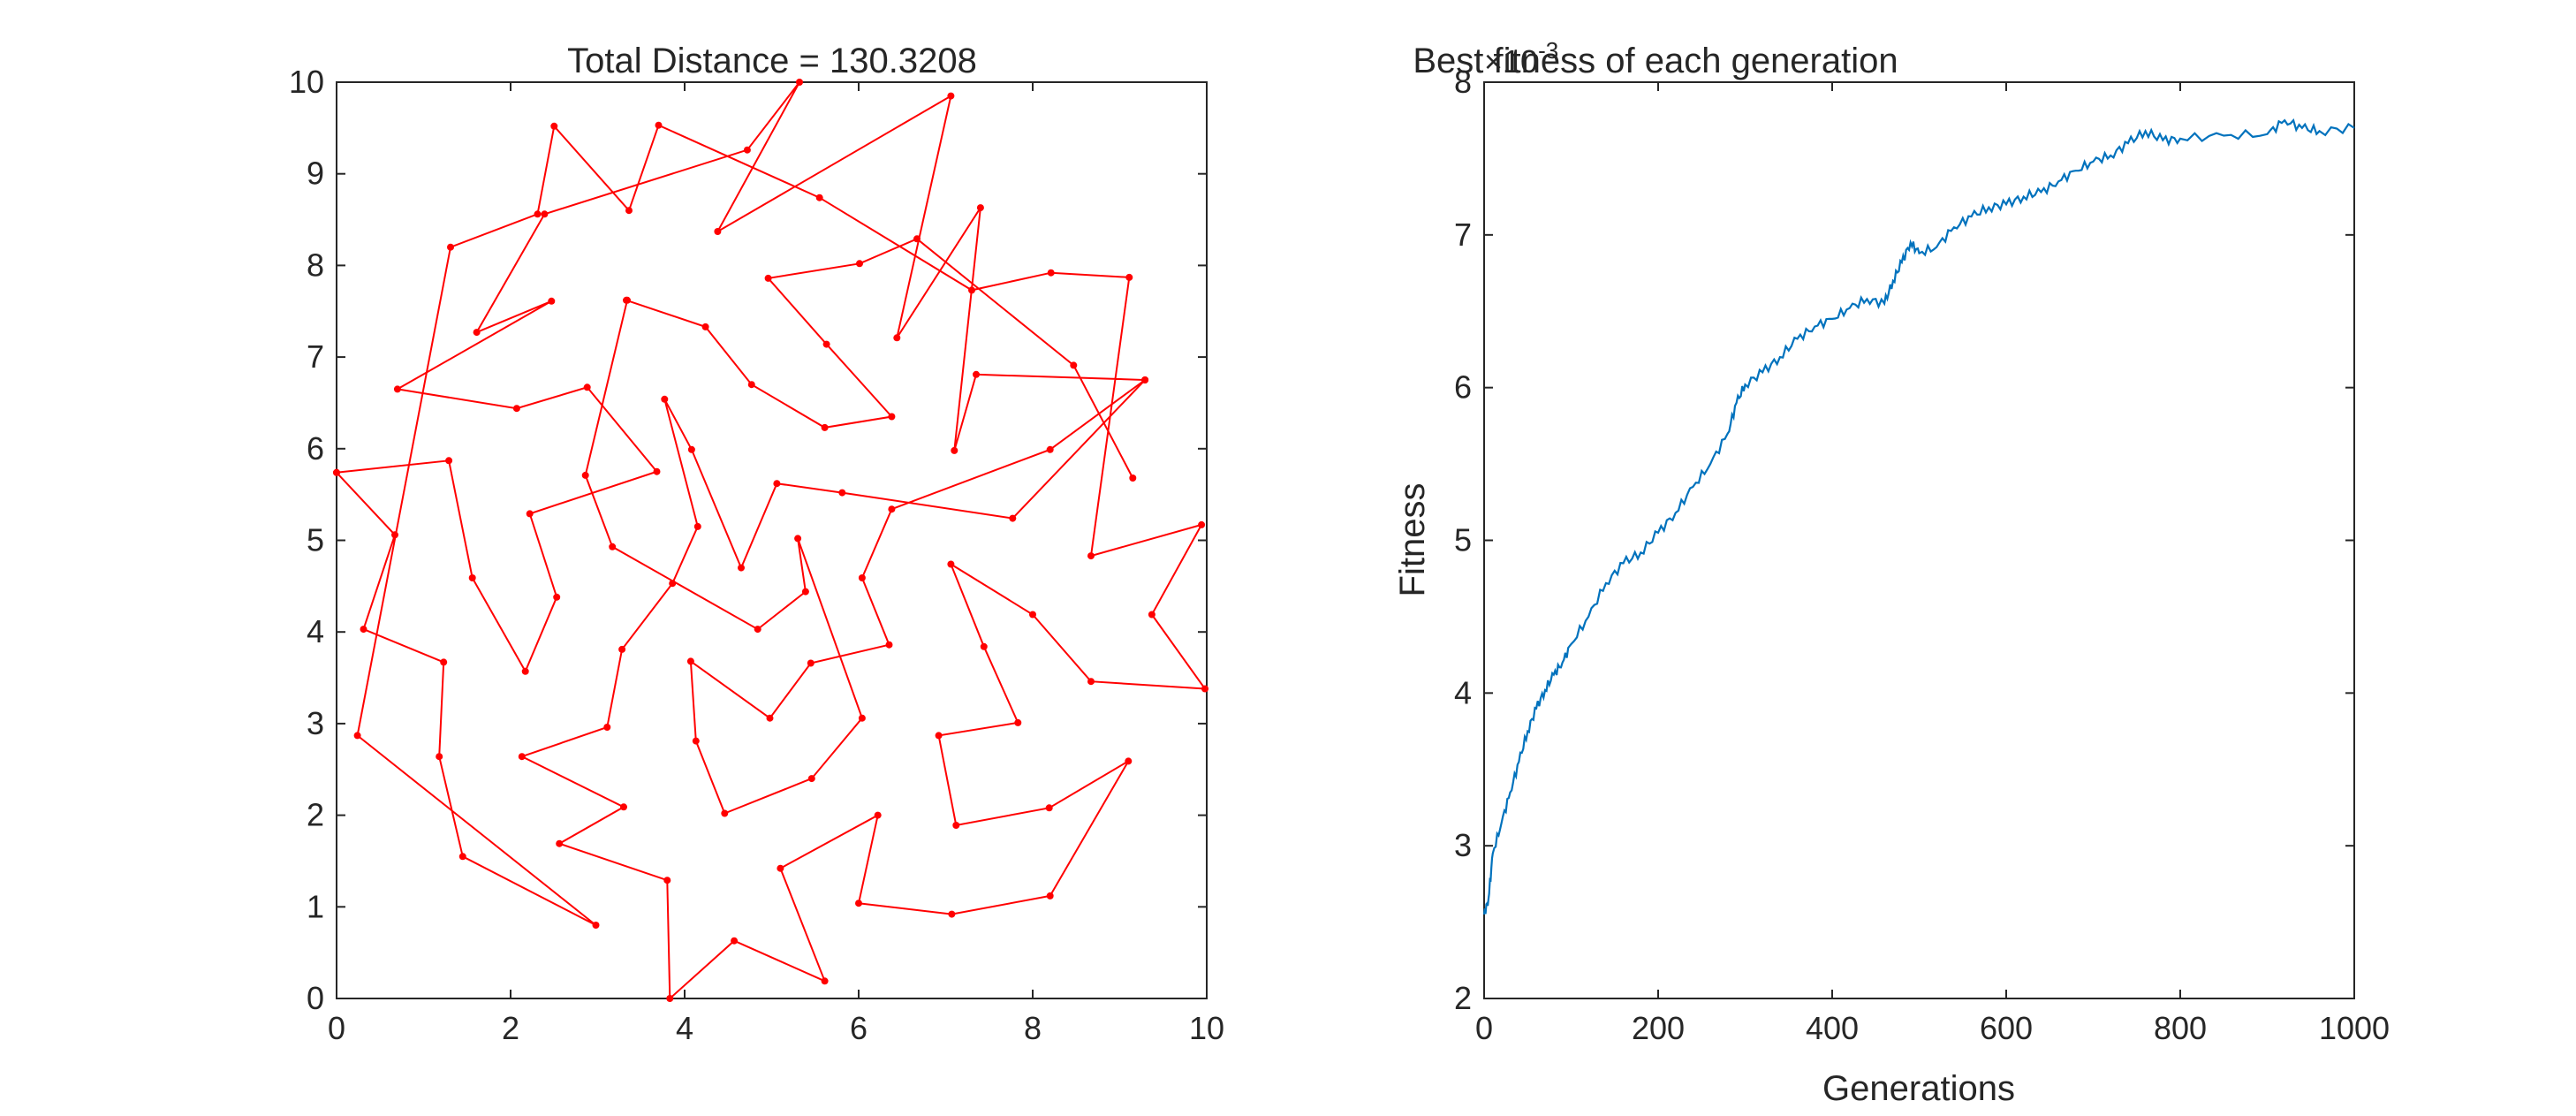  What do you see at coordinates (1463, 692) in the screenshot?
I see `fitness-y-tick-label: 4` at bounding box center [1463, 692].